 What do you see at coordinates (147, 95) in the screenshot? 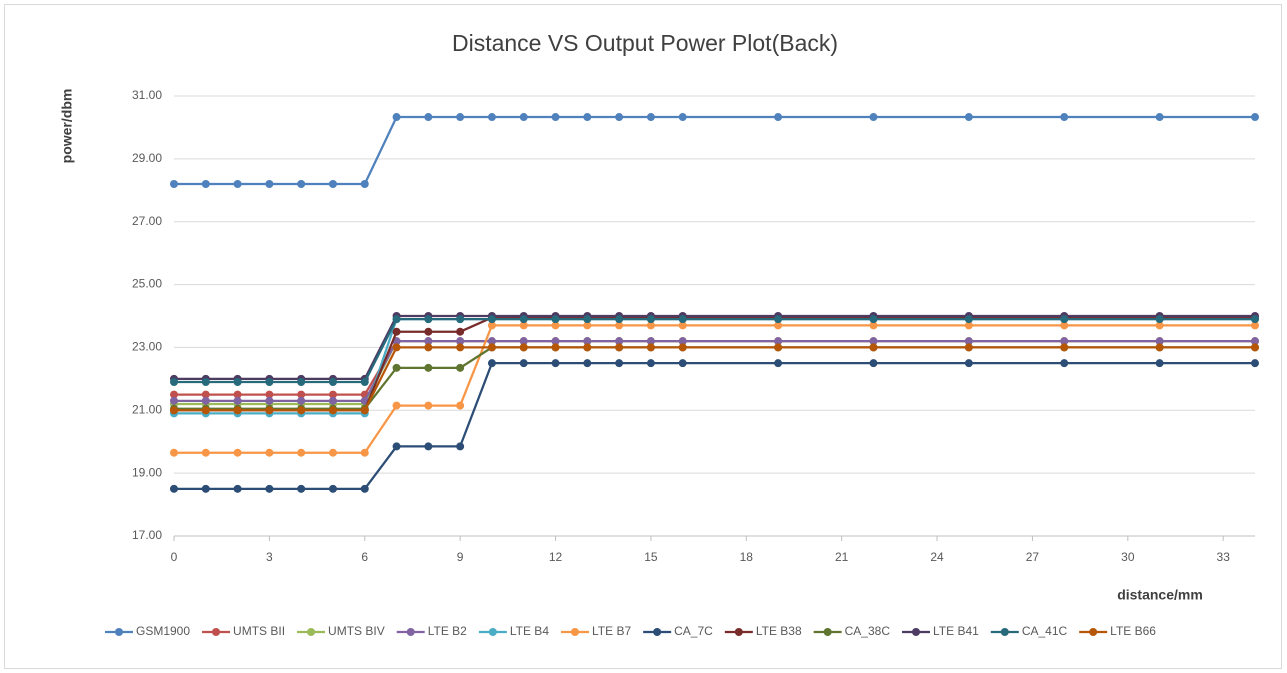
I see `y-tick-label: 31.00` at bounding box center [147, 95].